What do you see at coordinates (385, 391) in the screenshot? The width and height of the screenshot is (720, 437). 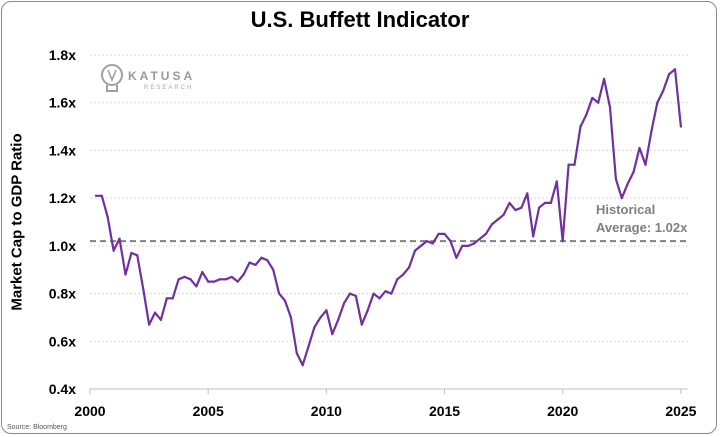 I see `x-axis-tick-marks` at bounding box center [385, 391].